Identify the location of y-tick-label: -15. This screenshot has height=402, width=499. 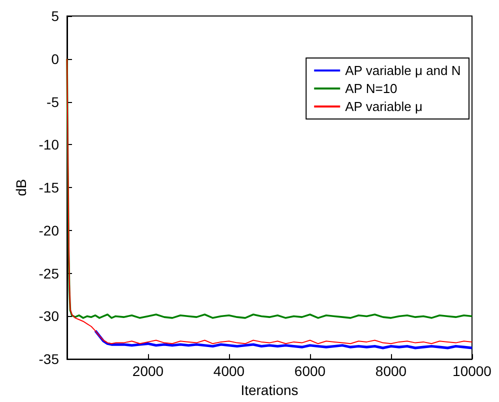
(49, 188).